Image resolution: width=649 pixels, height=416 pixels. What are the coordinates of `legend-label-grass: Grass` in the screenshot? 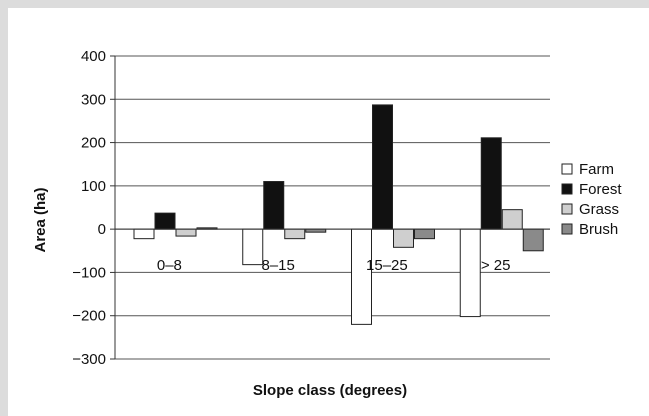 It's located at (599, 209).